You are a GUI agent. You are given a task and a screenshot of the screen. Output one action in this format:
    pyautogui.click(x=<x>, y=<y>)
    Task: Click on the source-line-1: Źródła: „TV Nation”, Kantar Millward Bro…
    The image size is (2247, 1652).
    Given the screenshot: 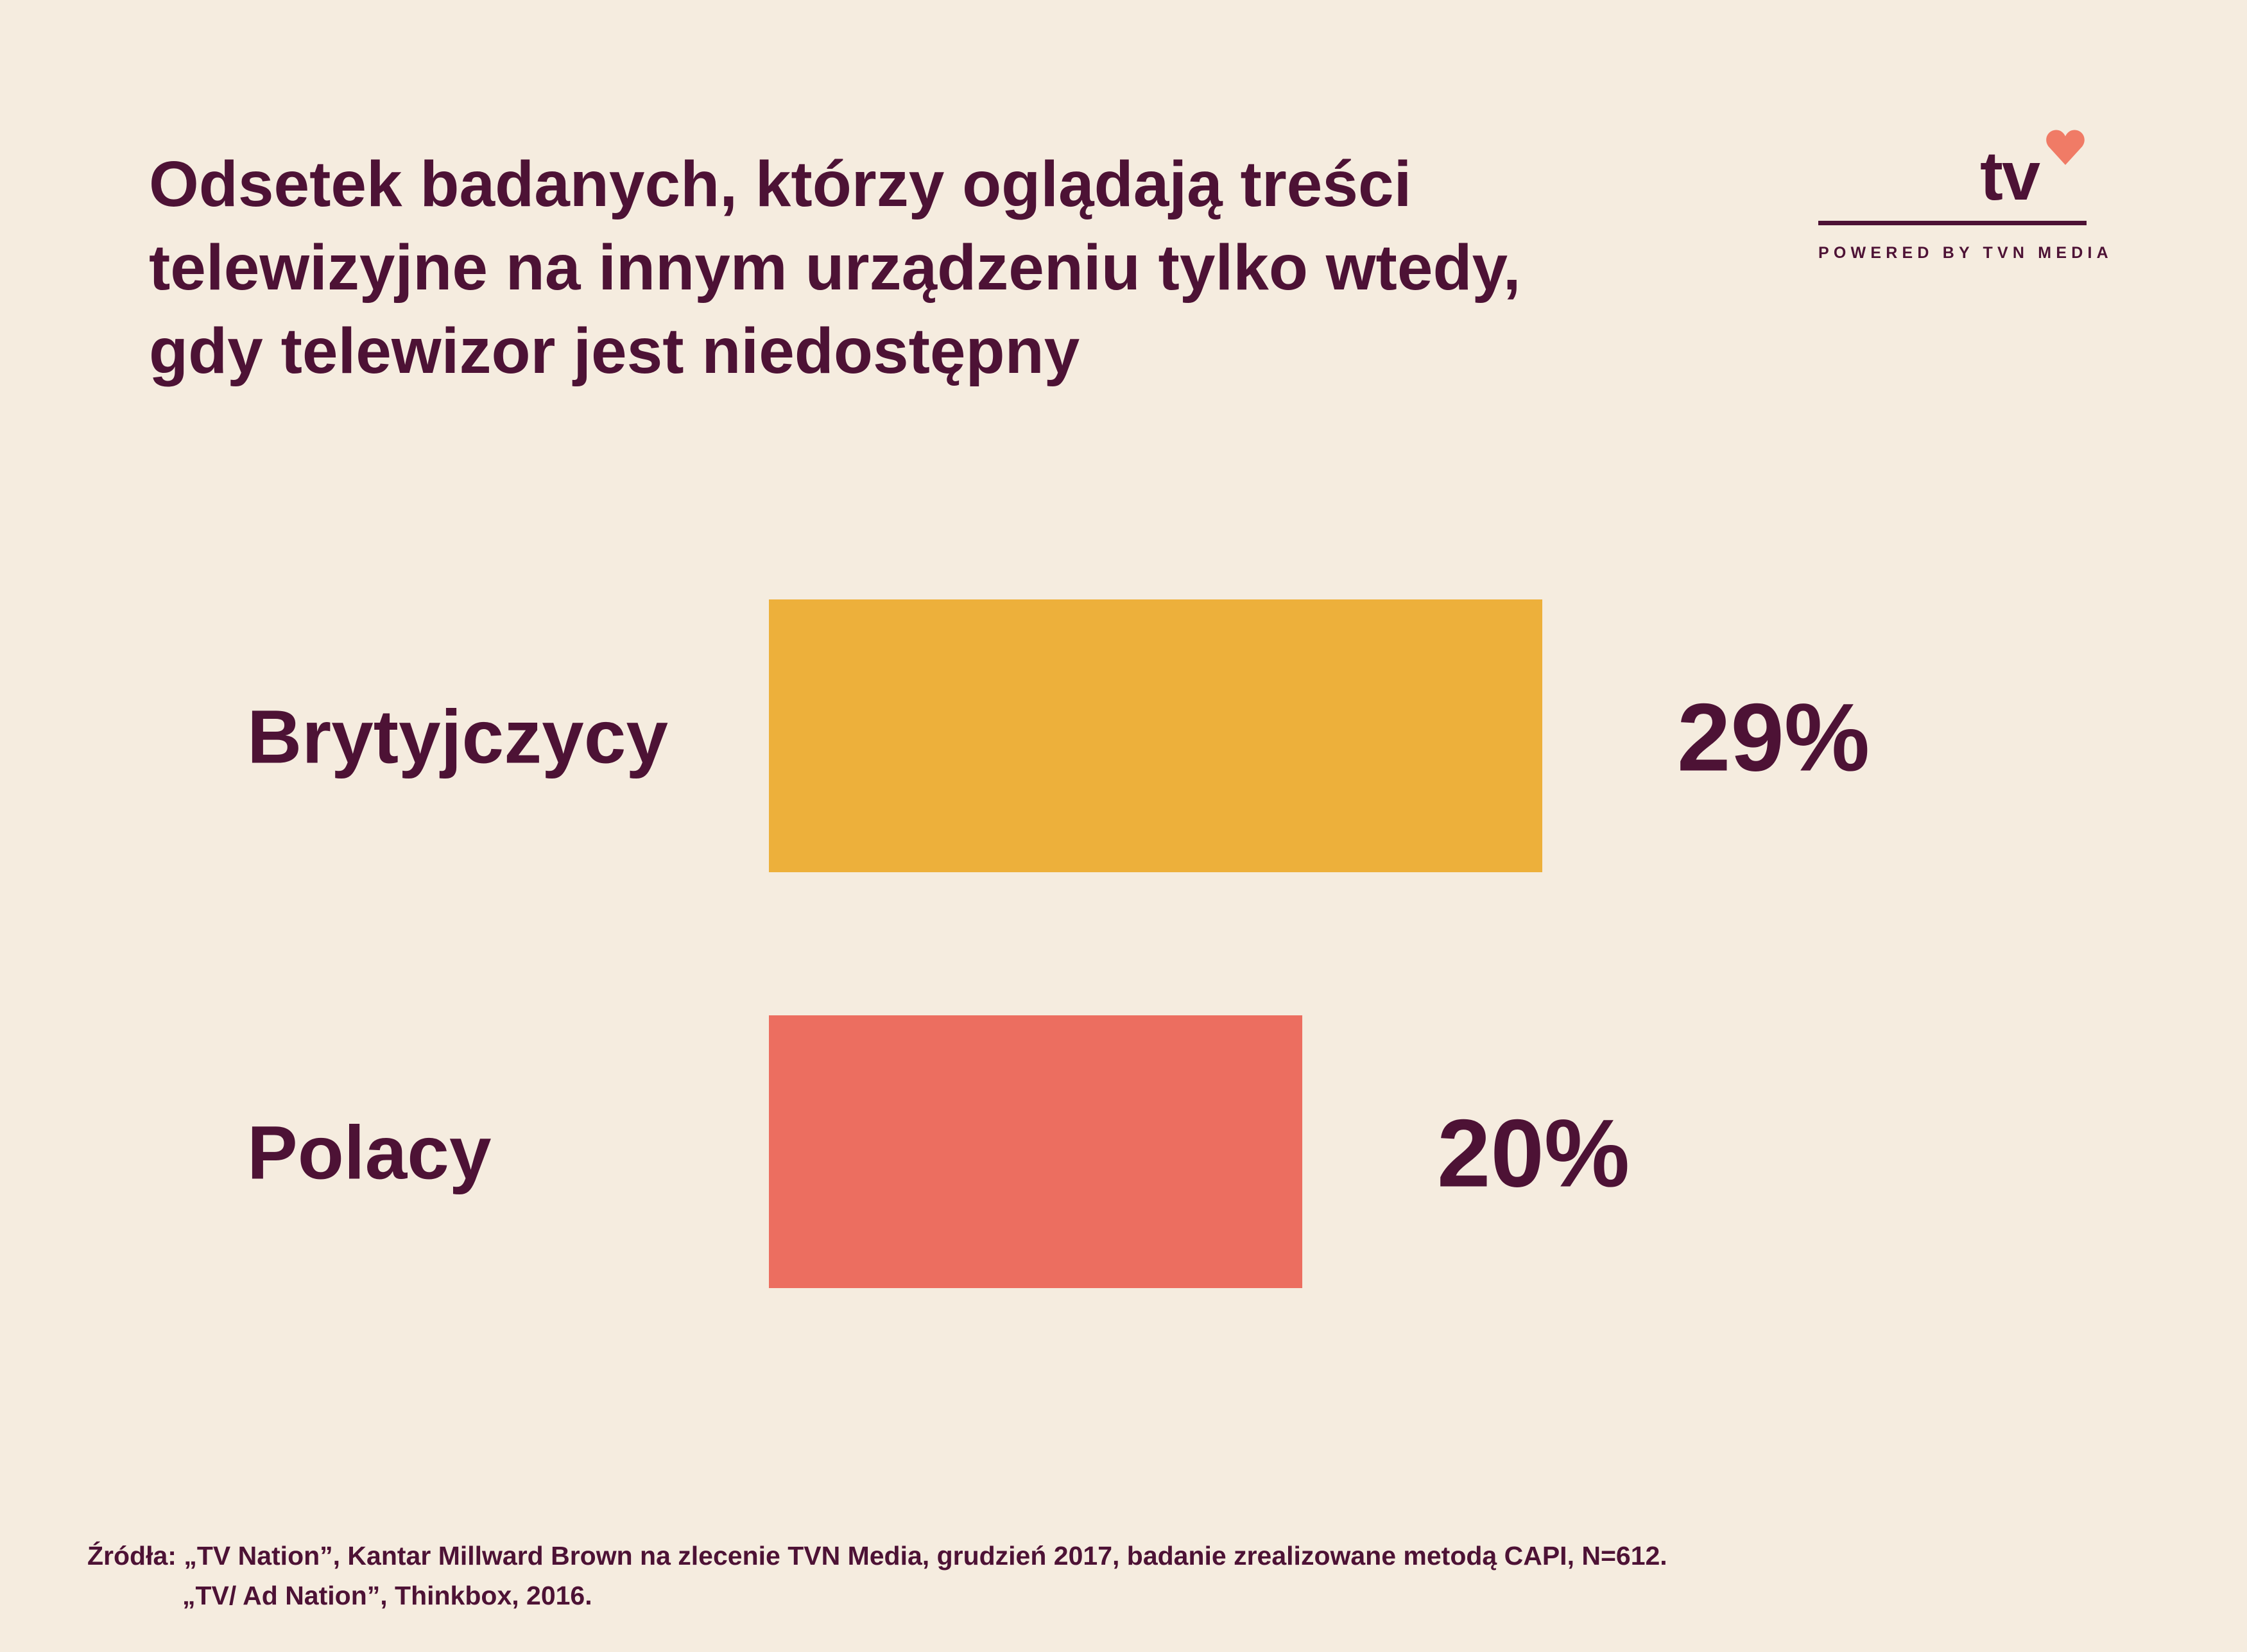 What is the action you would take?
    pyautogui.click(x=877, y=1555)
    